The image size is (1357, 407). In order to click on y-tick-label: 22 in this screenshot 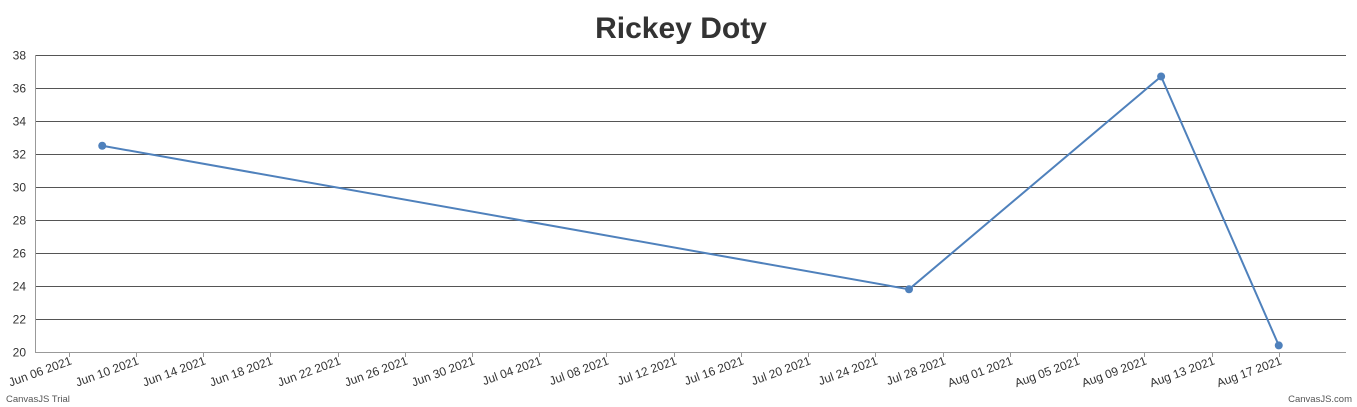, I will do `click(20, 320)`.